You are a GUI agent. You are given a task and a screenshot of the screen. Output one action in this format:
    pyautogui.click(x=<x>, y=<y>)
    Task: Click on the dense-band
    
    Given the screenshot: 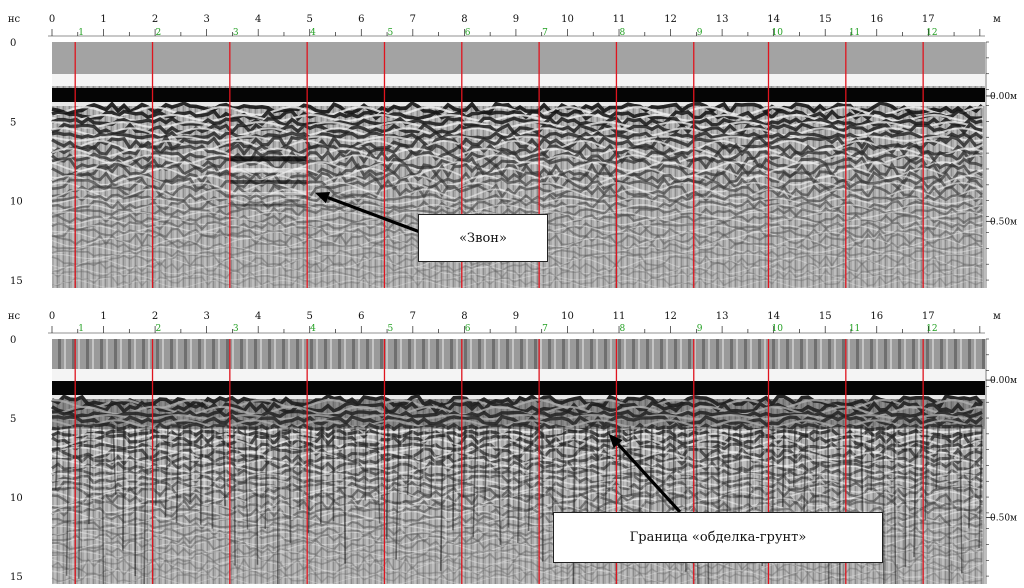 What is the action you would take?
    pyautogui.click(x=518, y=414)
    